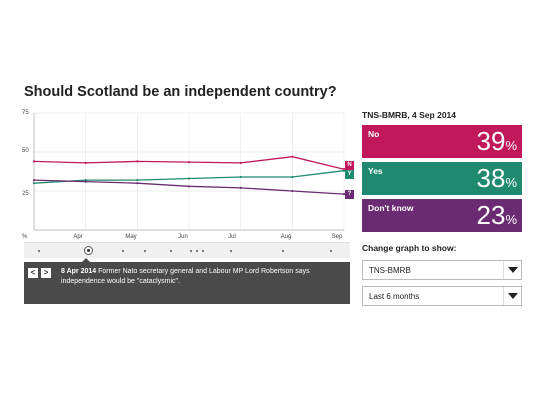 The height and width of the screenshot is (405, 540). I want to click on y-tick-label: 25, so click(25, 194).